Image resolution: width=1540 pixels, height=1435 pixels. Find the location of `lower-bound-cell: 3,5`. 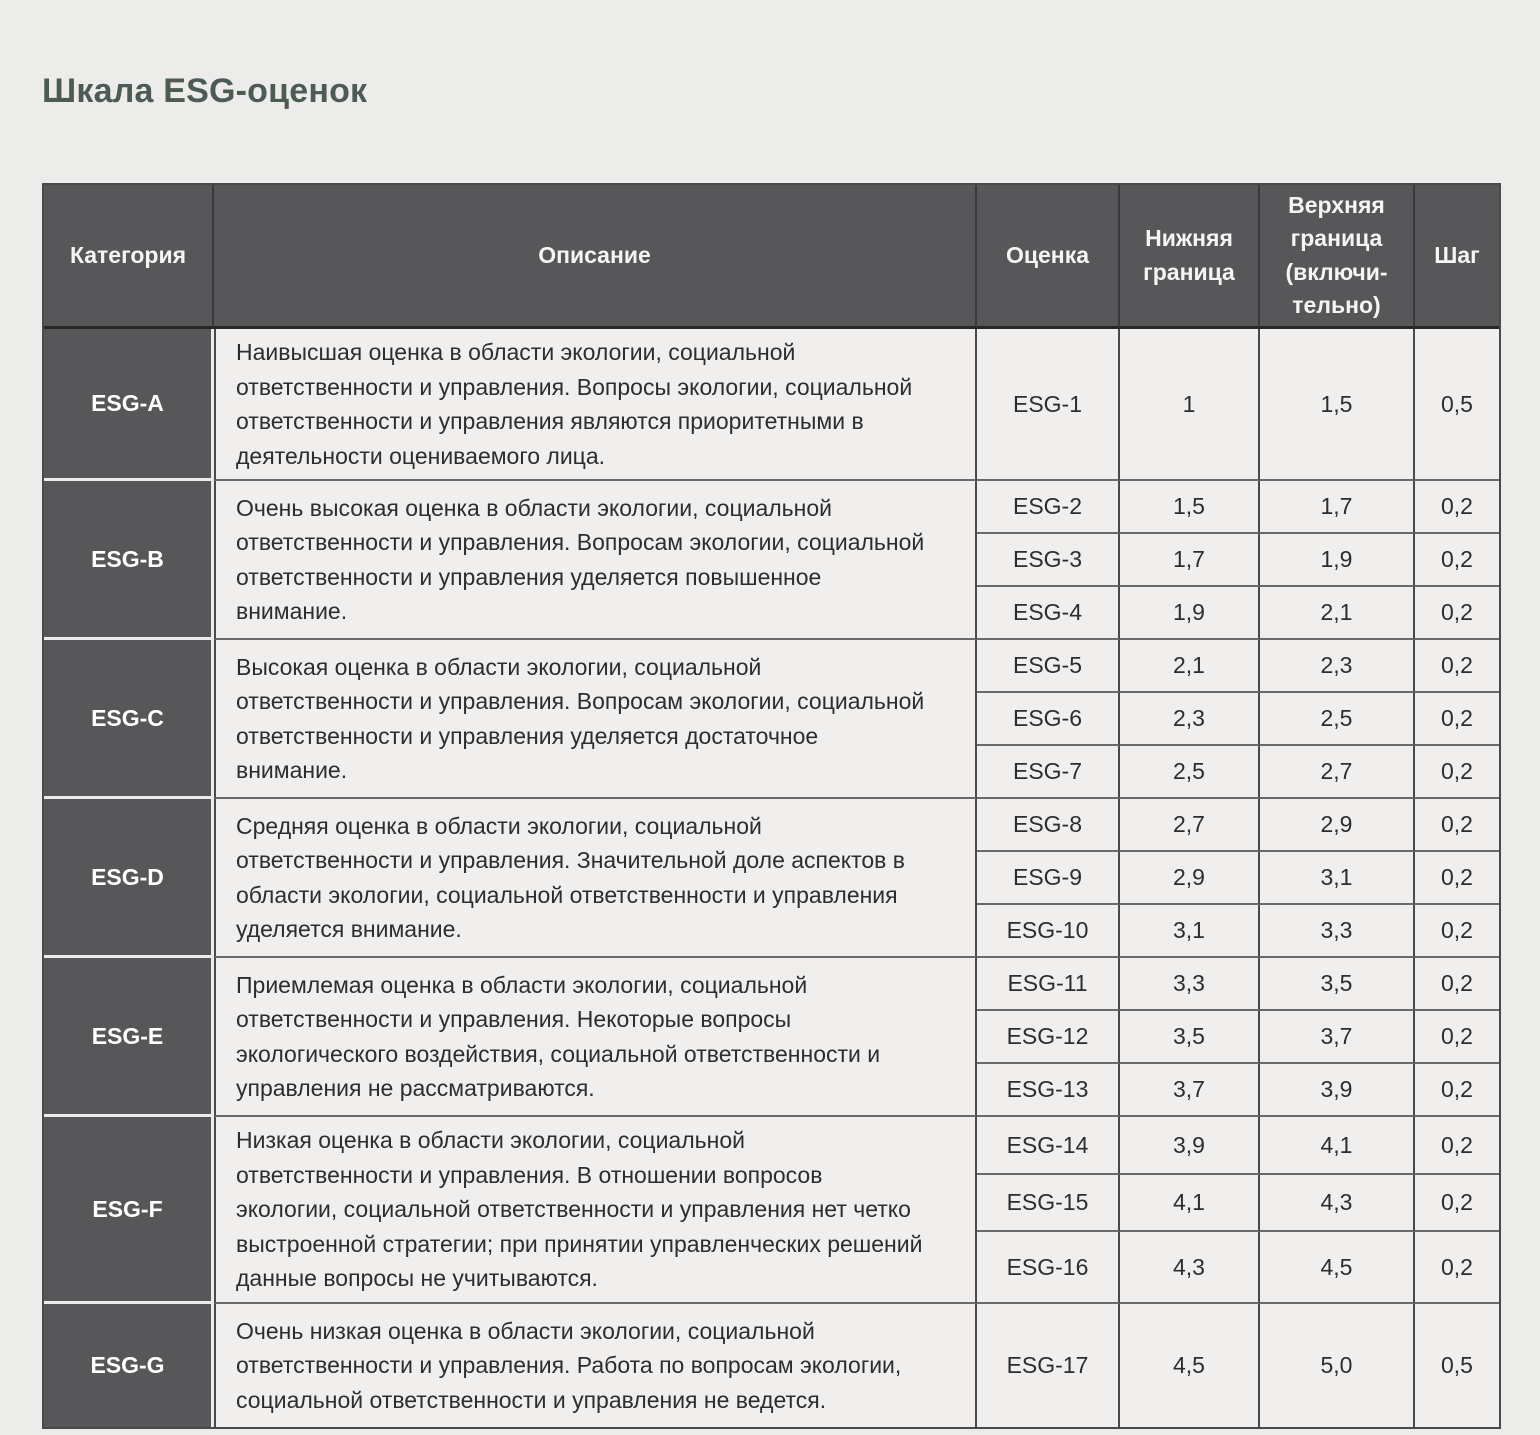

lower-bound-cell: 3,5 is located at coordinates (1190, 1038).